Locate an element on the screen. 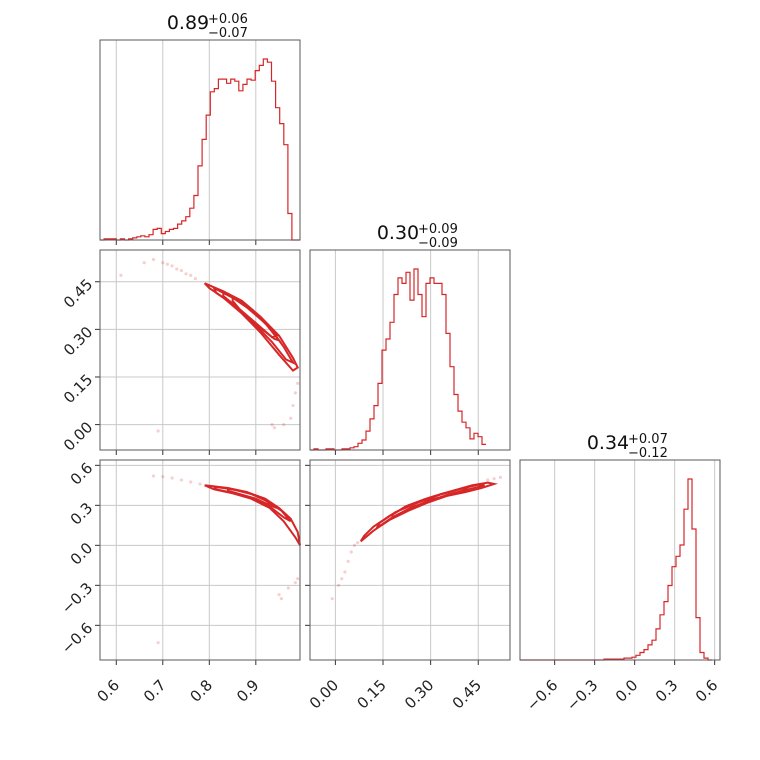  title-plus-error: +0.06 is located at coordinates (228, 19).